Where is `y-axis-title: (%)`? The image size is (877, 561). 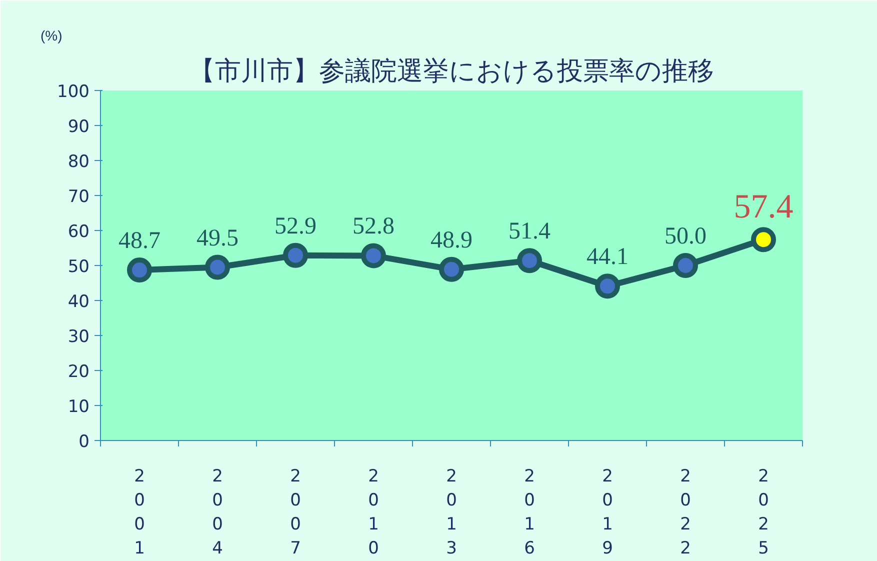 y-axis-title: (%) is located at coordinates (51, 36).